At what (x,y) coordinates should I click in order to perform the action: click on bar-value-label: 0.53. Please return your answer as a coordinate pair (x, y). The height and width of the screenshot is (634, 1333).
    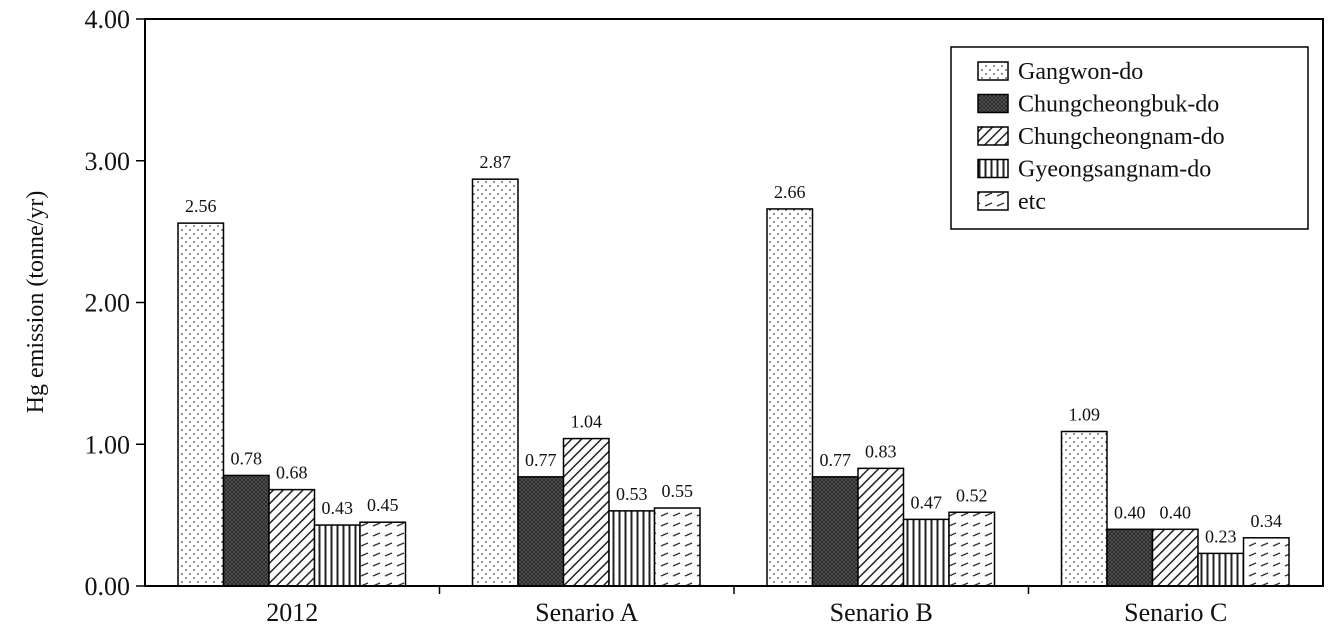
    Looking at the image, I should click on (632, 494).